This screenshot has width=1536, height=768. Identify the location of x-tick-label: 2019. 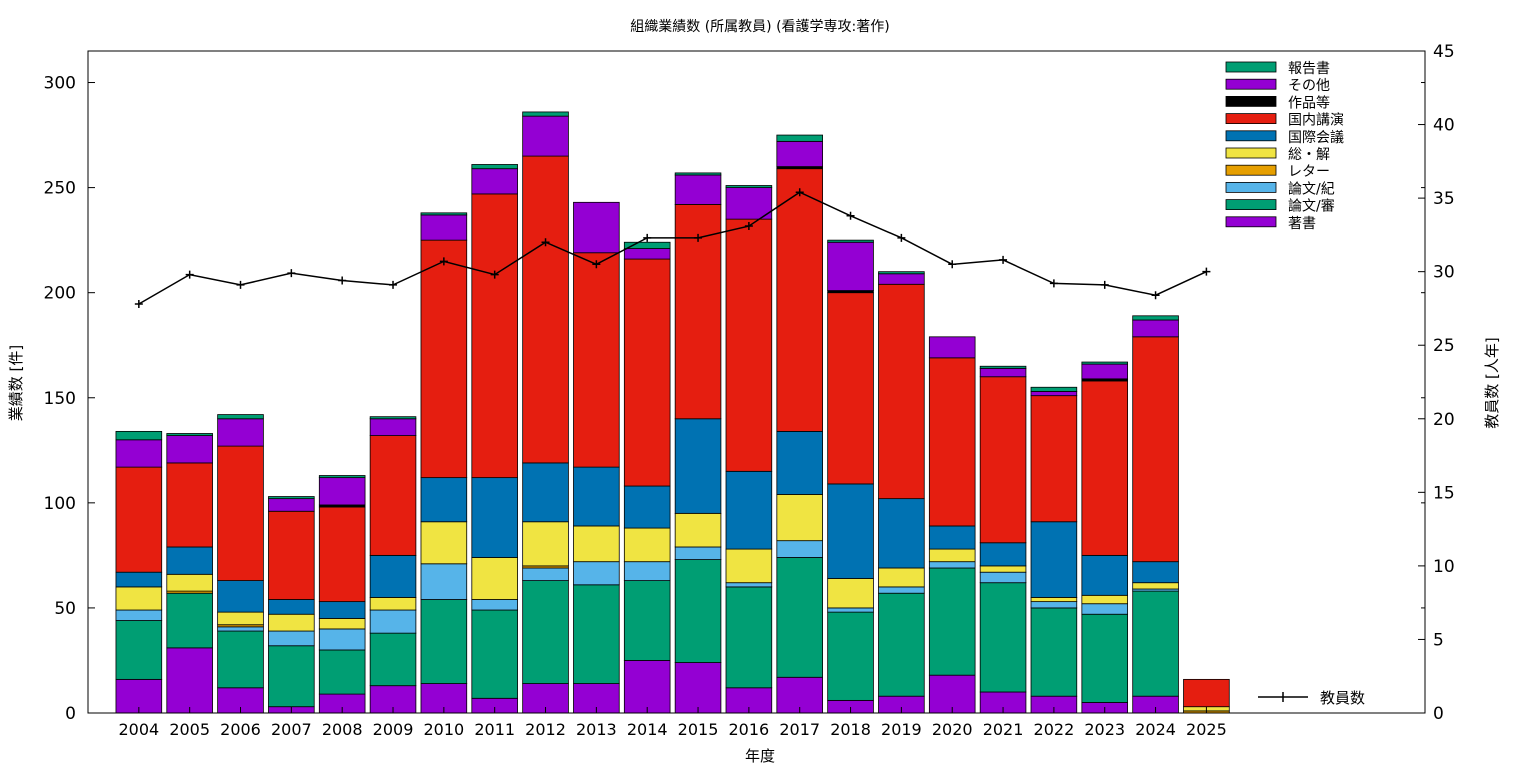
(901, 729).